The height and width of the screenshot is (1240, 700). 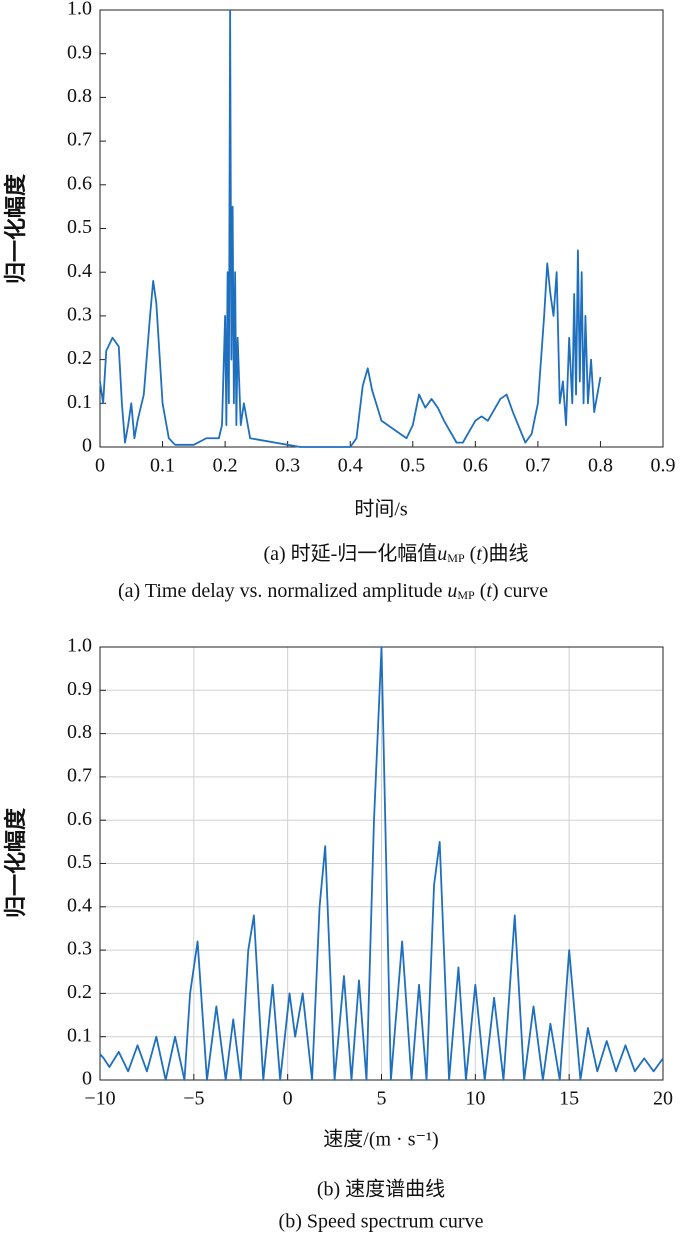 What do you see at coordinates (162, 466) in the screenshot?
I see `x-tick-label: 0.1` at bounding box center [162, 466].